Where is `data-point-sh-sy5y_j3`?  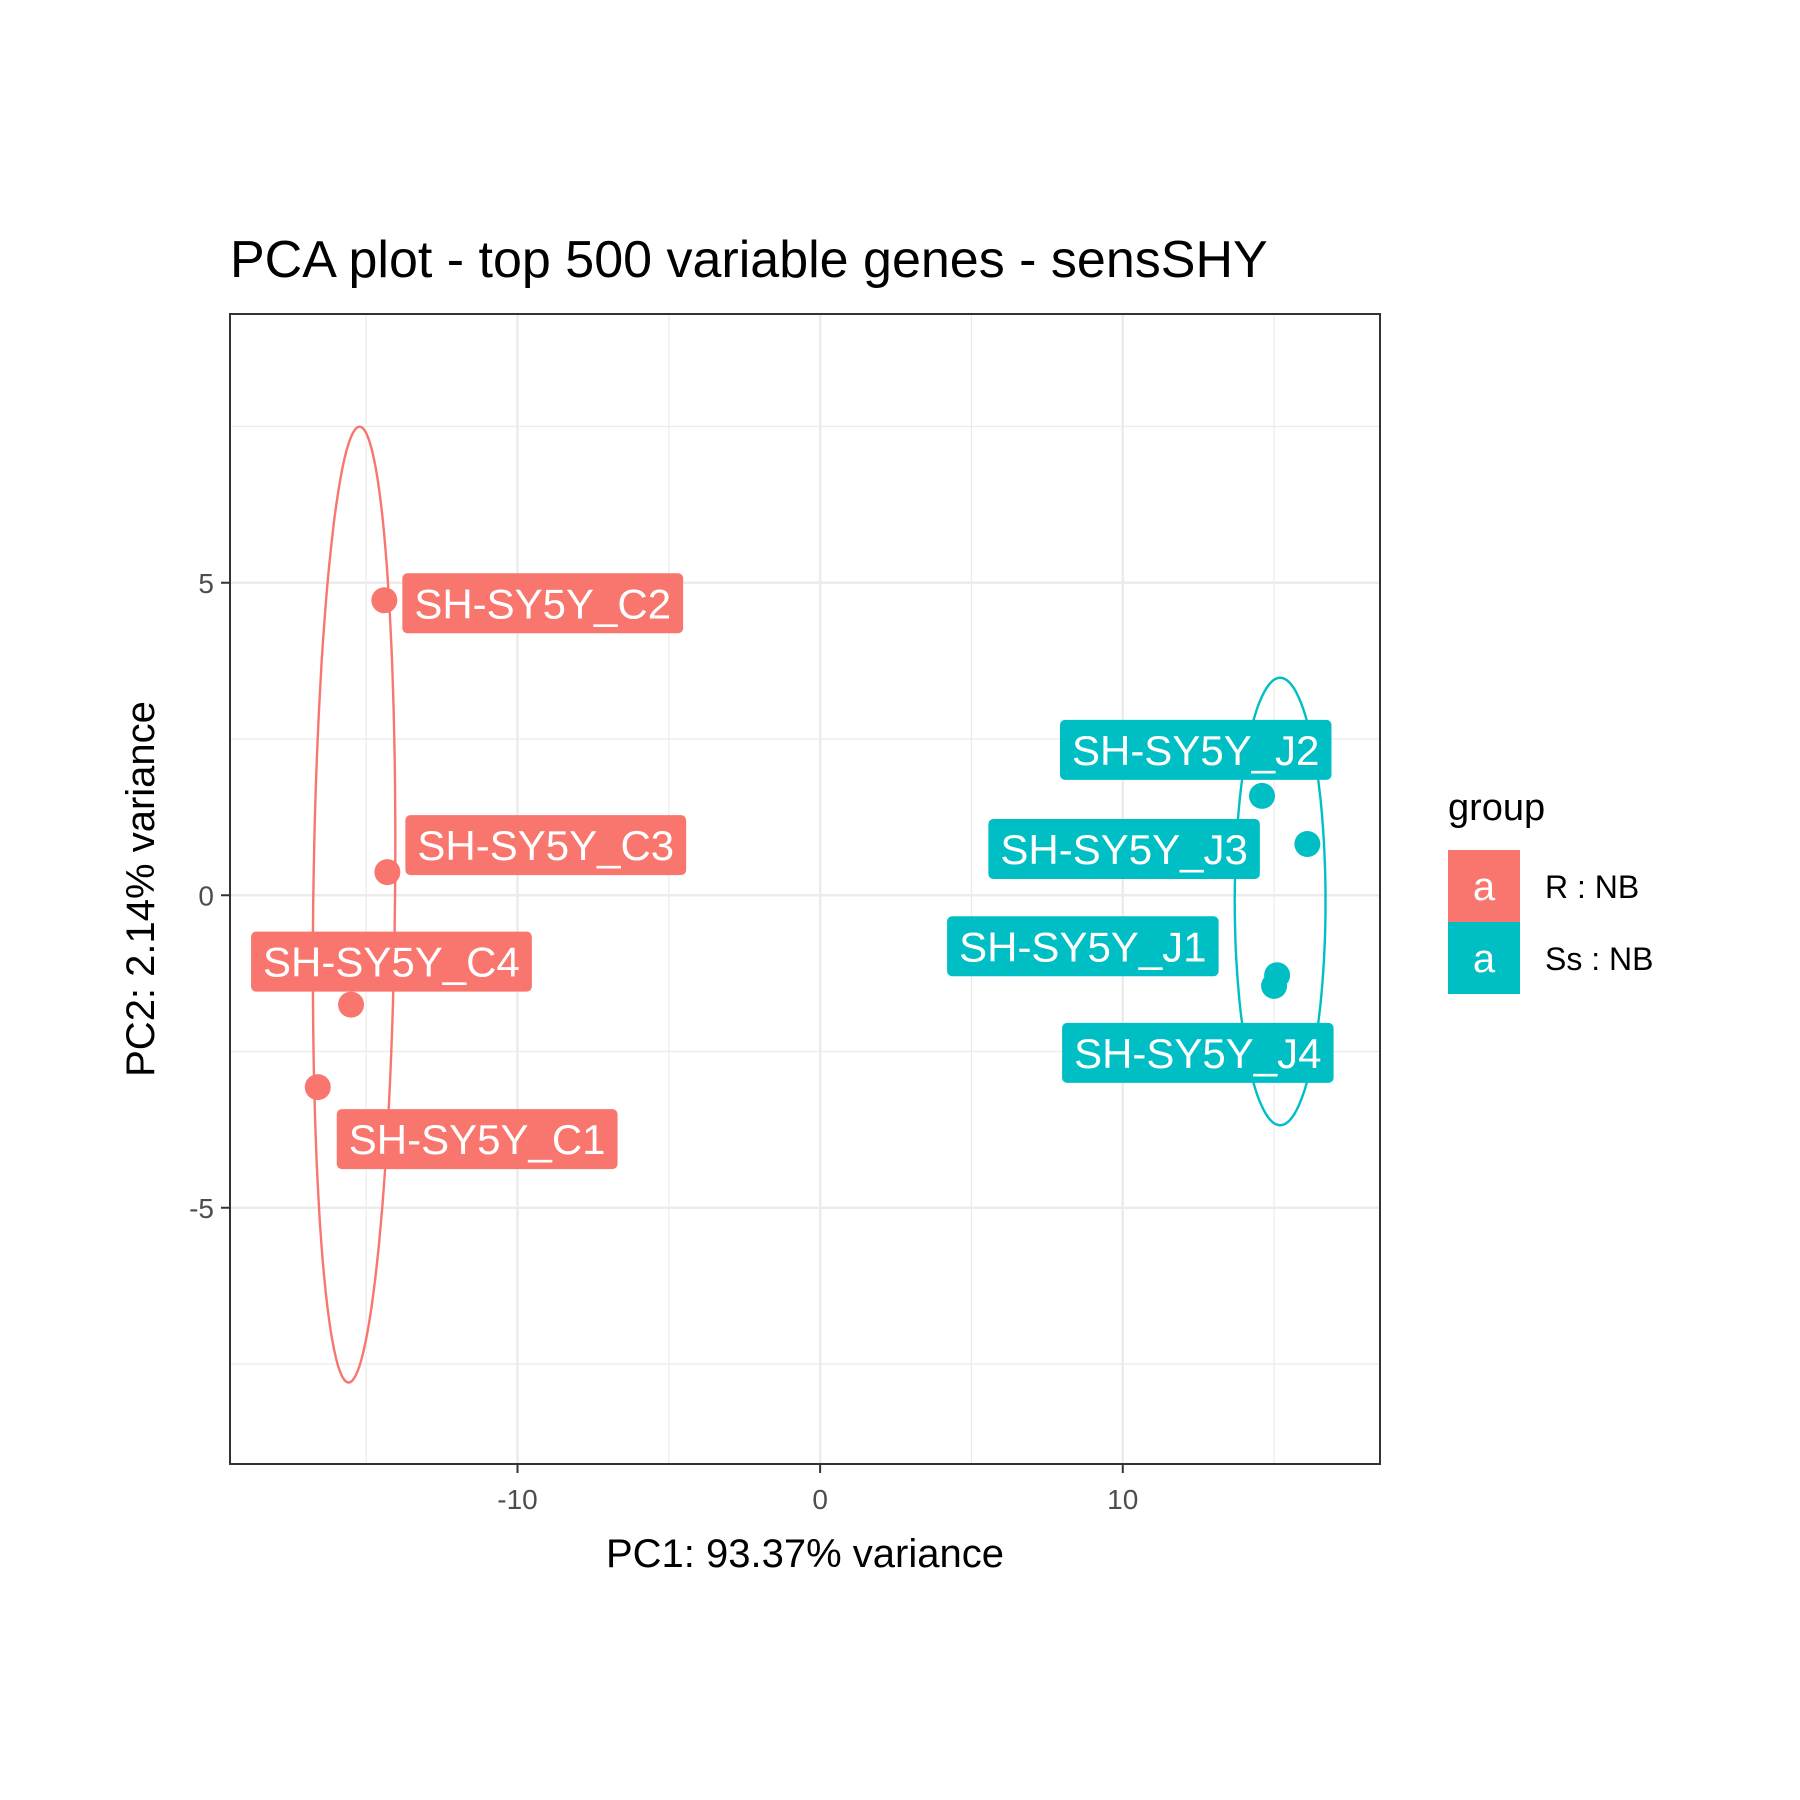 data-point-sh-sy5y_j3 is located at coordinates (1307, 844).